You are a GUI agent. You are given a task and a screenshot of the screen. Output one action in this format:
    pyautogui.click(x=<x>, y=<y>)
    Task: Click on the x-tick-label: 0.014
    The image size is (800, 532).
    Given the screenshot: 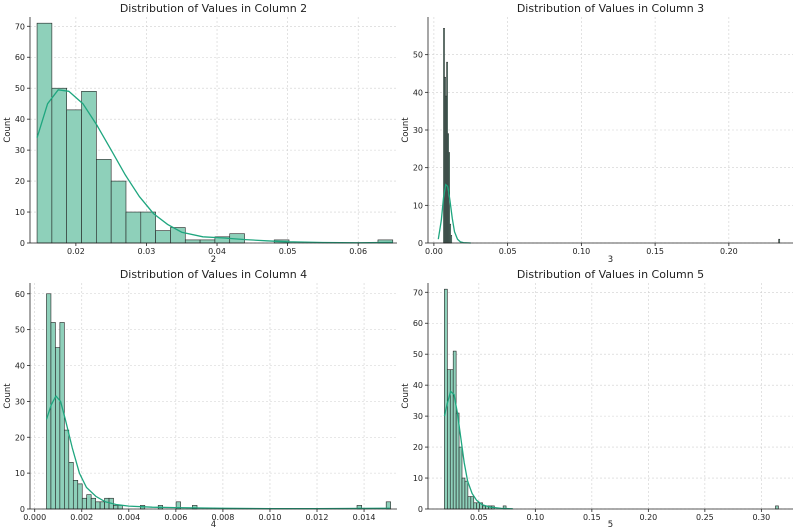 What is the action you would take?
    pyautogui.click(x=364, y=517)
    